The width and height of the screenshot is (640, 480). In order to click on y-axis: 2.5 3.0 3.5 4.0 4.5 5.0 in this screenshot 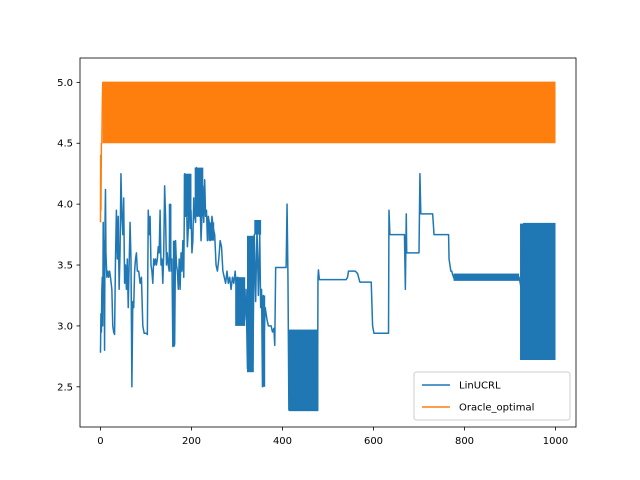, I will do `click(68, 235)`.